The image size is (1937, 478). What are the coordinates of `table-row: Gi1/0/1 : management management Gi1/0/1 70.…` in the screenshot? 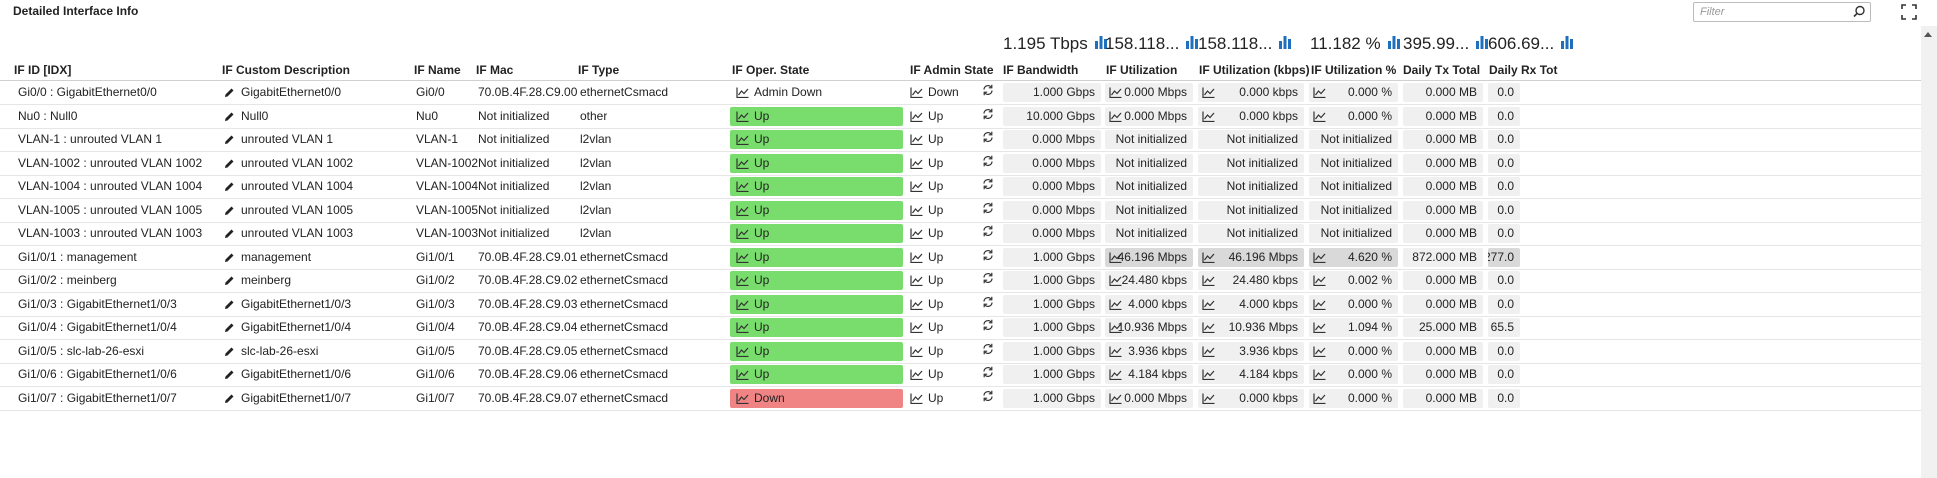 It's located at (960, 258).